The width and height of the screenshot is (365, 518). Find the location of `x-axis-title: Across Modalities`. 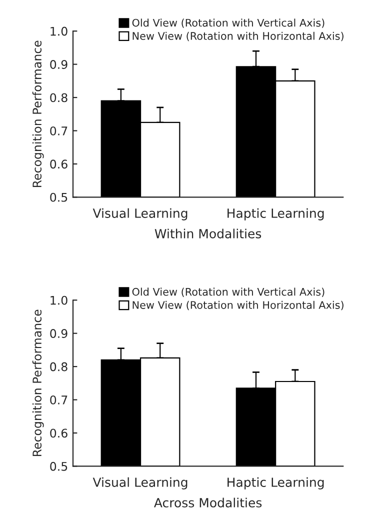

x-axis-title: Across Modalities is located at coordinates (208, 503).